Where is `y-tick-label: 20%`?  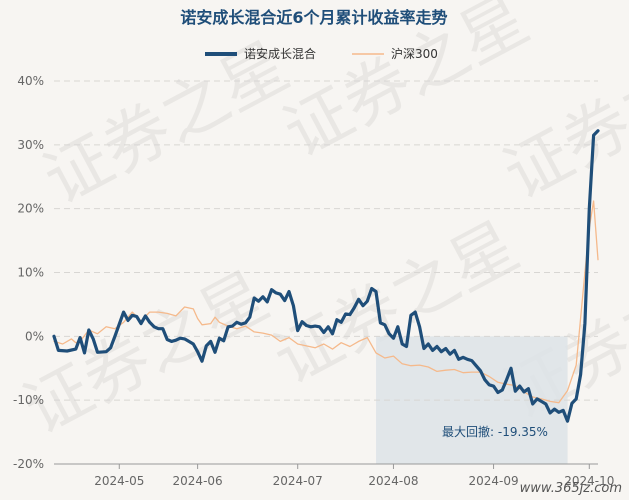 y-tick-label: 20% is located at coordinates (30, 209).